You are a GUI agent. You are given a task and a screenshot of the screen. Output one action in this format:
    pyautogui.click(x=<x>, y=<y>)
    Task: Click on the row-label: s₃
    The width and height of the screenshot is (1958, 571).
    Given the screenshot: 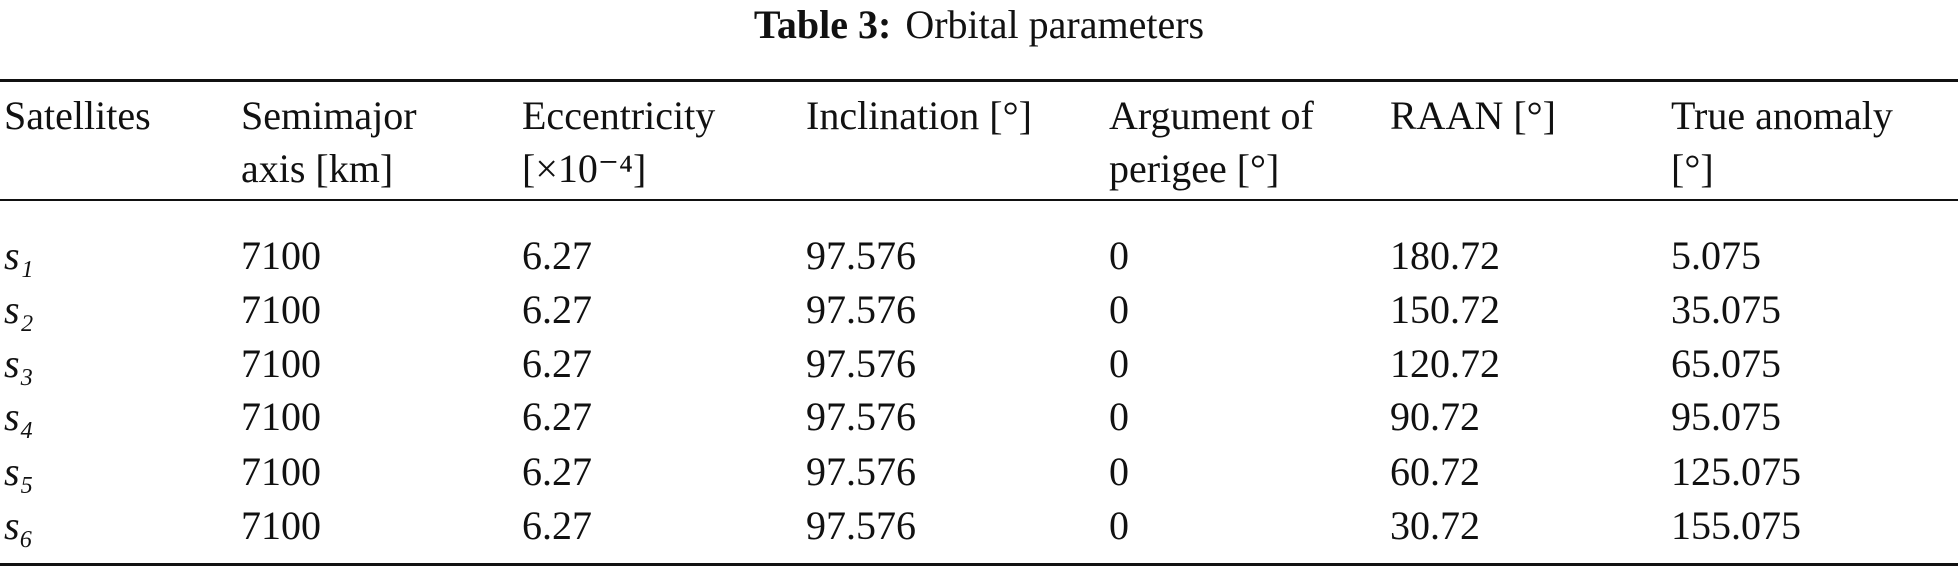 What is the action you would take?
    pyautogui.click(x=19, y=363)
    